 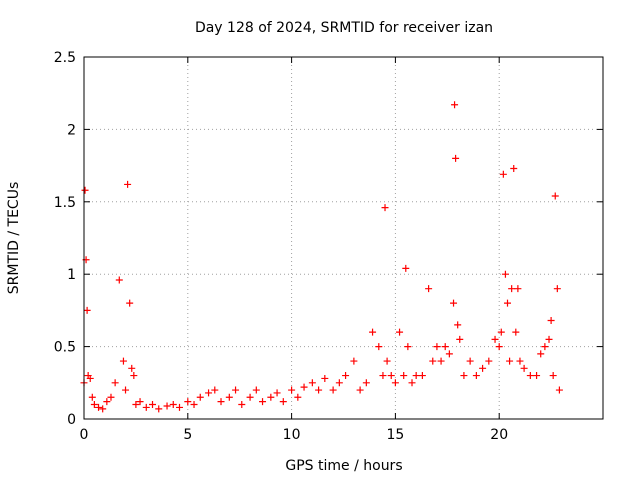 I want to click on y-tick-label: 2.5, so click(x=65, y=58).